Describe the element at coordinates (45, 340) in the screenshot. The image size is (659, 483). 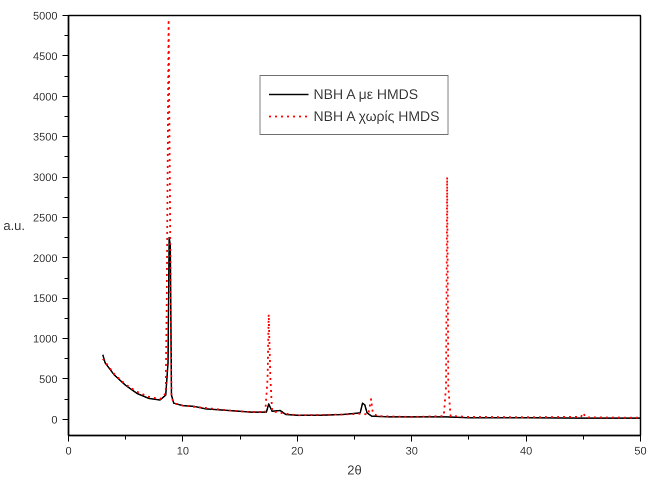
I see `y-tick-label: 1000` at that location.